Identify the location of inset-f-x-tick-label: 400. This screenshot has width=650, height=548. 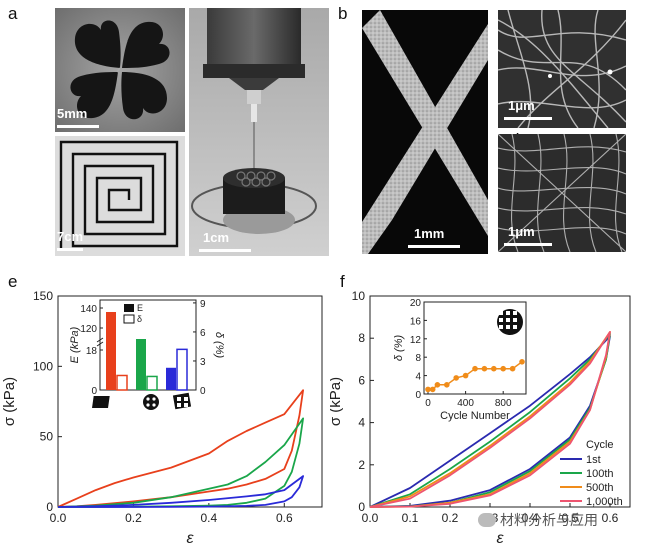
(465, 403).